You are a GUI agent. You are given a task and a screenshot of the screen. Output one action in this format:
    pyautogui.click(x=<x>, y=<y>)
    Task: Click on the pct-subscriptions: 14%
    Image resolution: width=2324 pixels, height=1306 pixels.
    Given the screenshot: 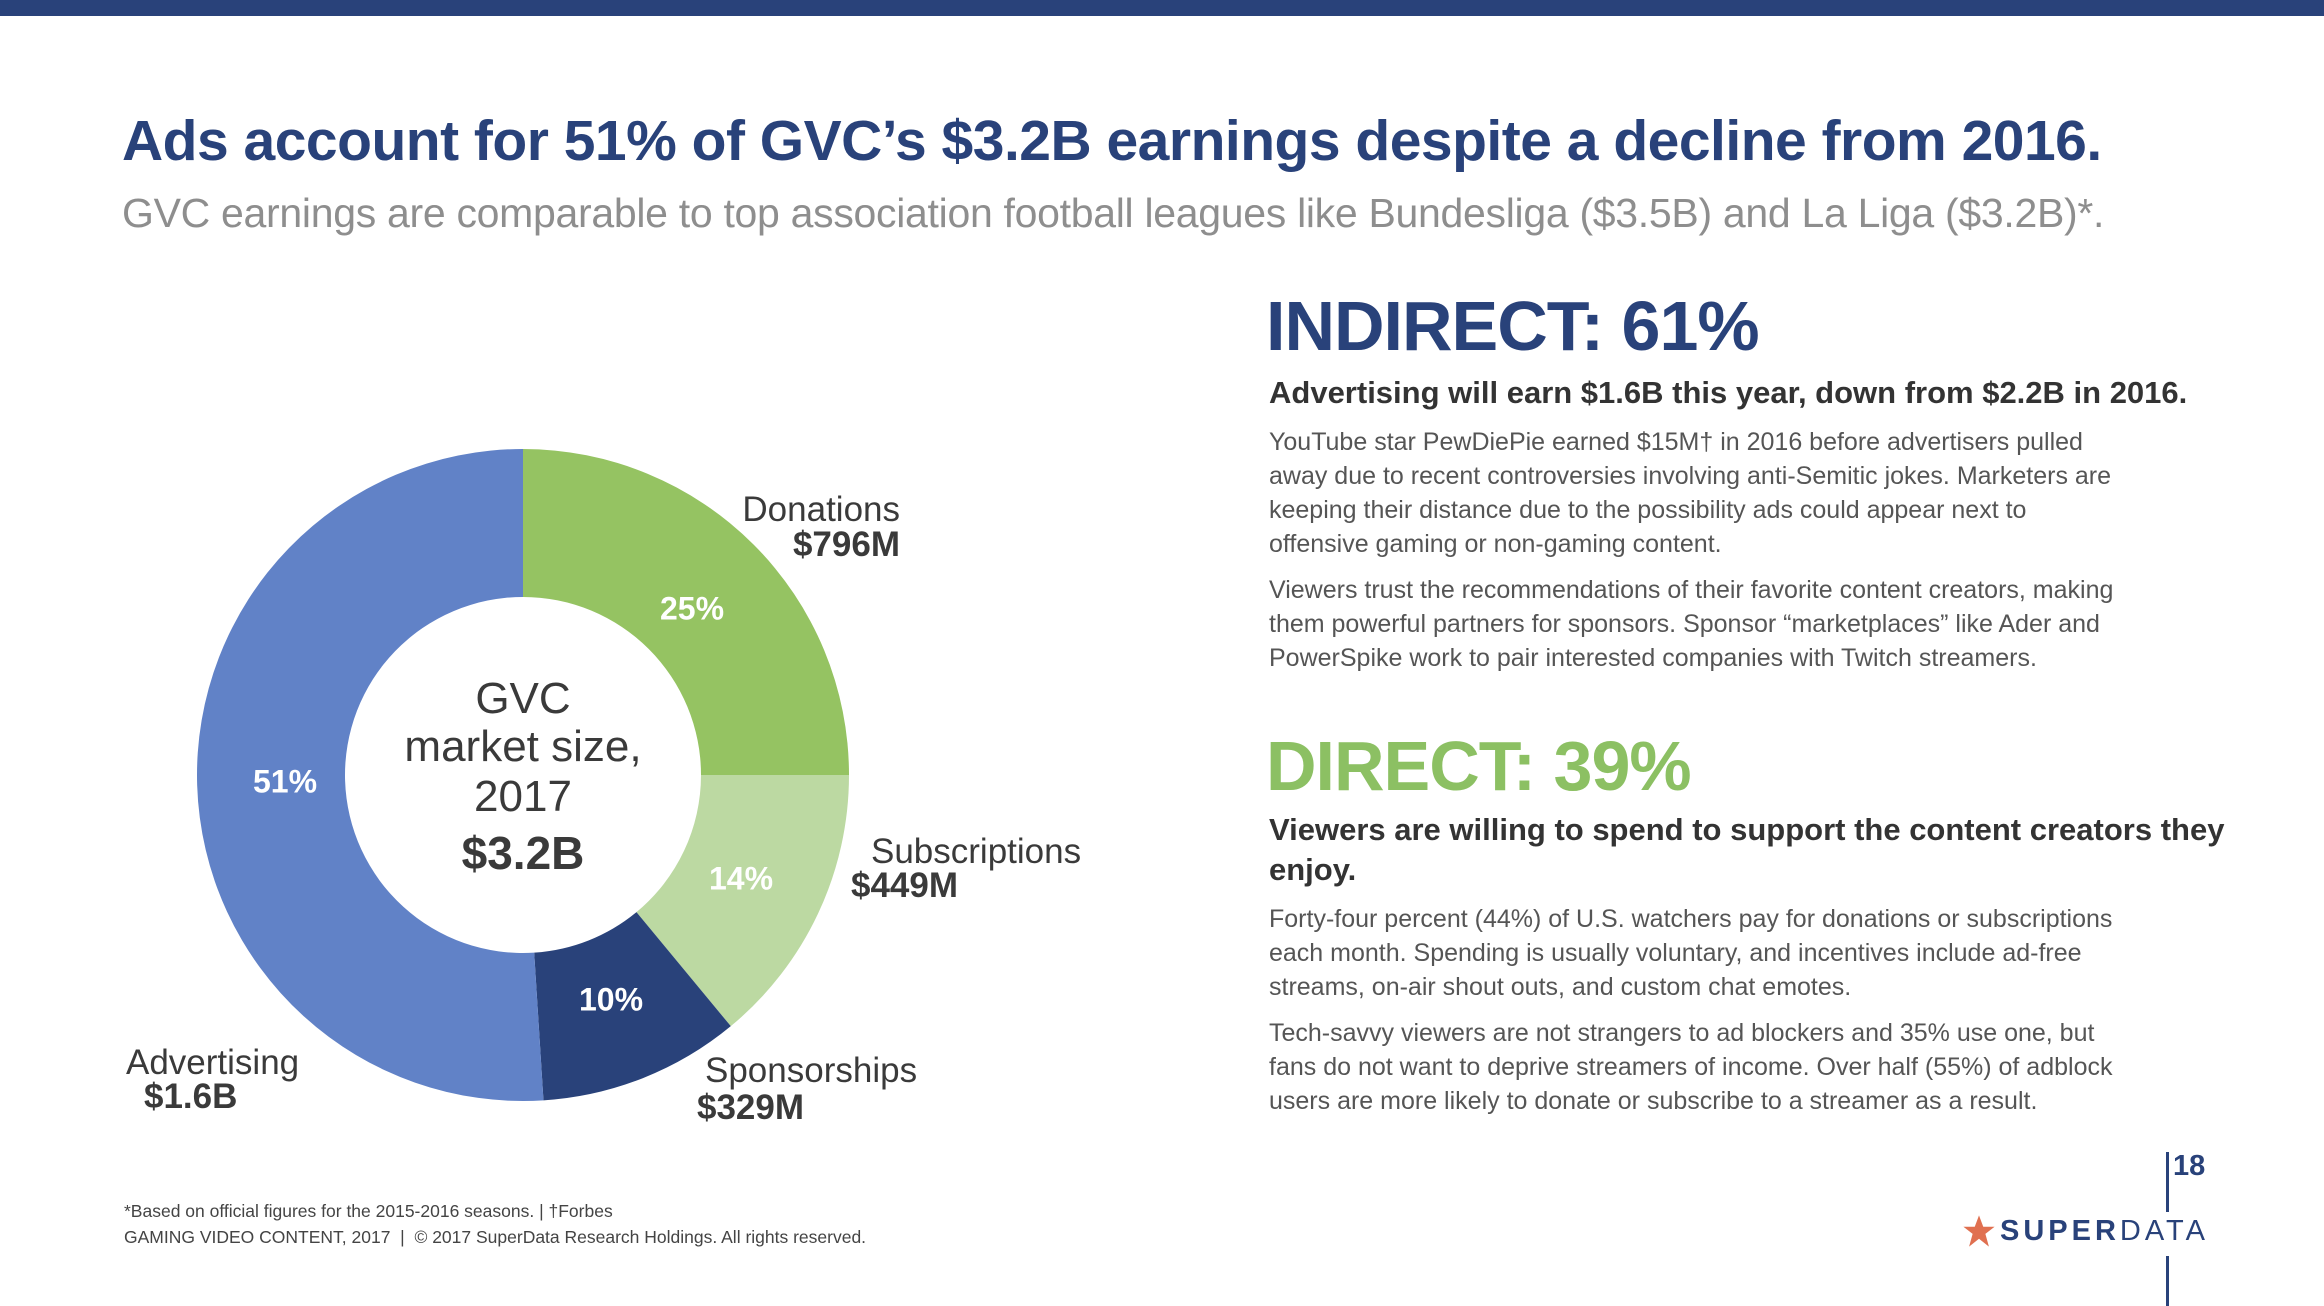 What is the action you would take?
    pyautogui.click(x=741, y=878)
    